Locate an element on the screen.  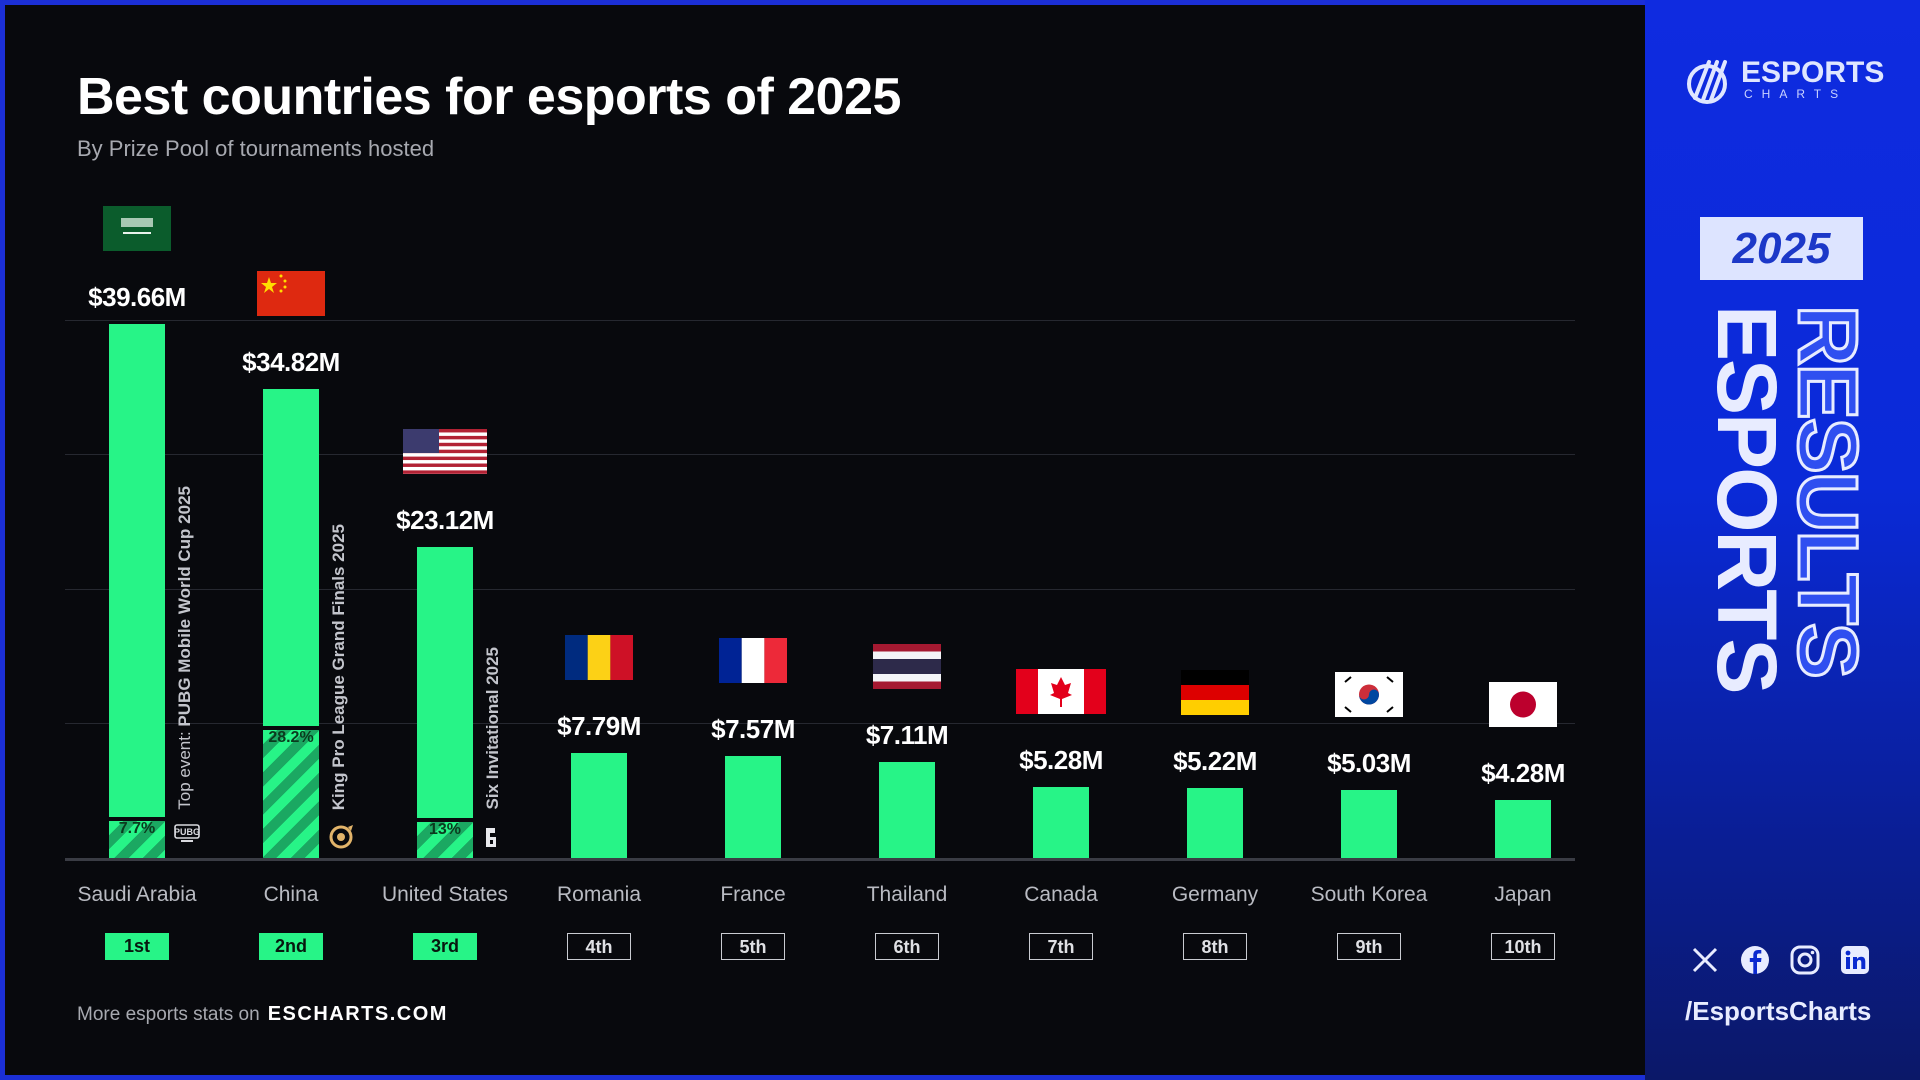
top-event-label: Top event: PUBG Mobile World Cup 2025 is located at coordinates (185, 648).